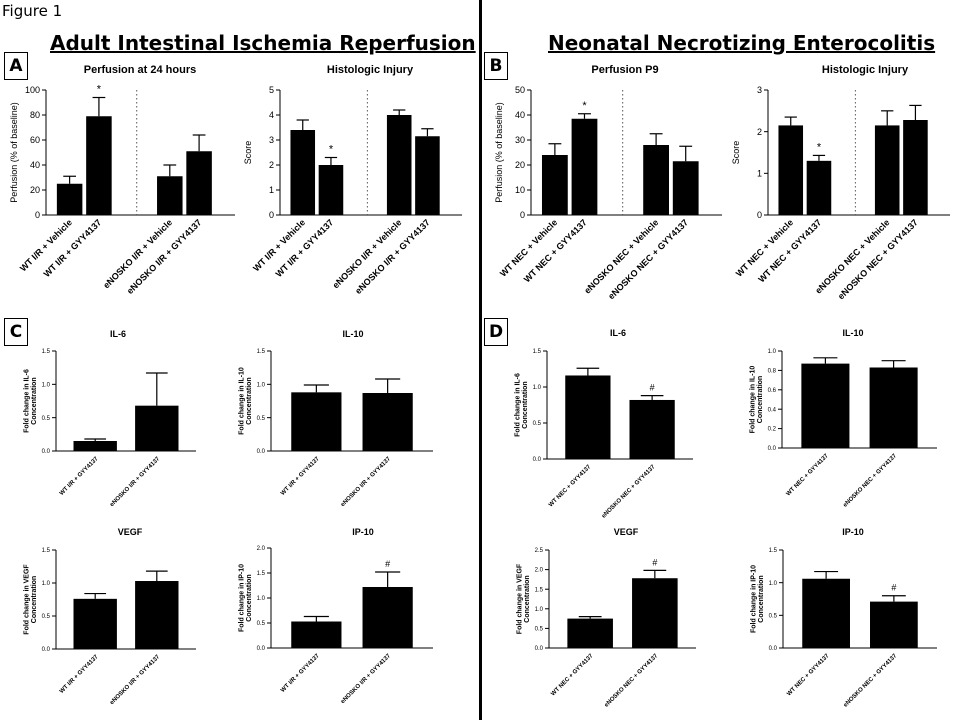  Describe the element at coordinates (130, 532) in the screenshot. I see `chart-title-c3: VEGF` at that location.